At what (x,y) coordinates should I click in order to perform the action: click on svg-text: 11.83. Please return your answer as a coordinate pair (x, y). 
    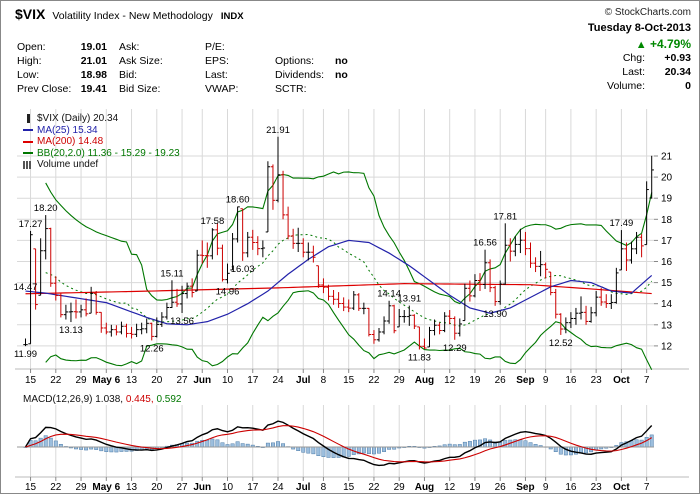
    Looking at the image, I should click on (419, 357).